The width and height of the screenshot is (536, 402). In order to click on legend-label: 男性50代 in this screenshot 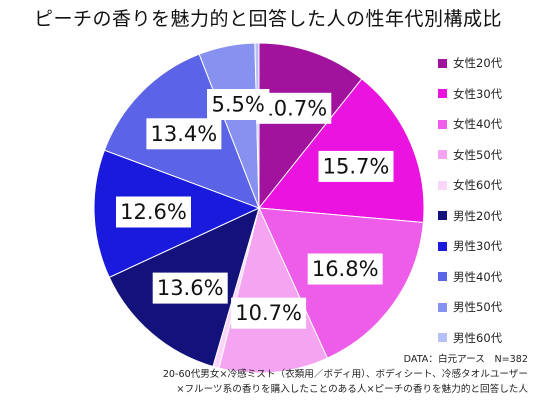, I will do `click(478, 307)`.